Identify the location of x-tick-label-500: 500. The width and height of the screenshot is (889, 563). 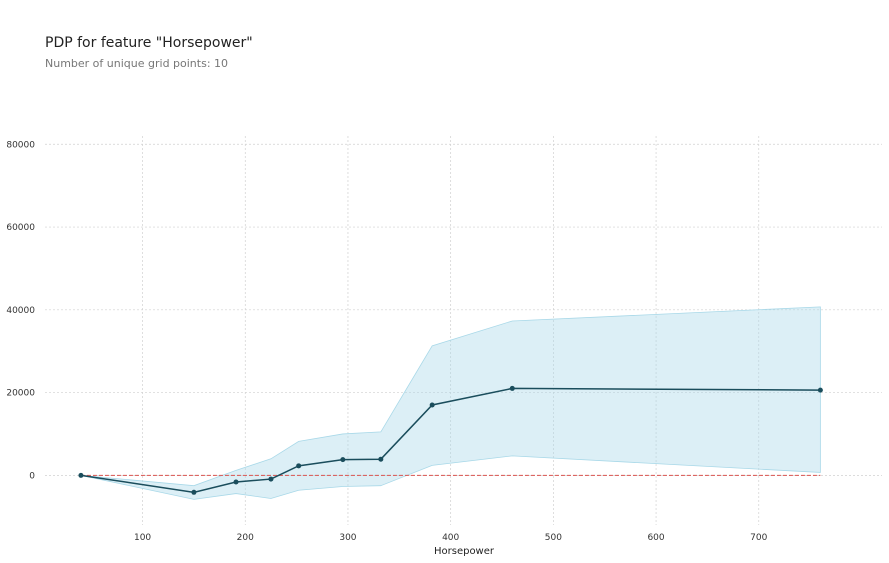
(553, 538).